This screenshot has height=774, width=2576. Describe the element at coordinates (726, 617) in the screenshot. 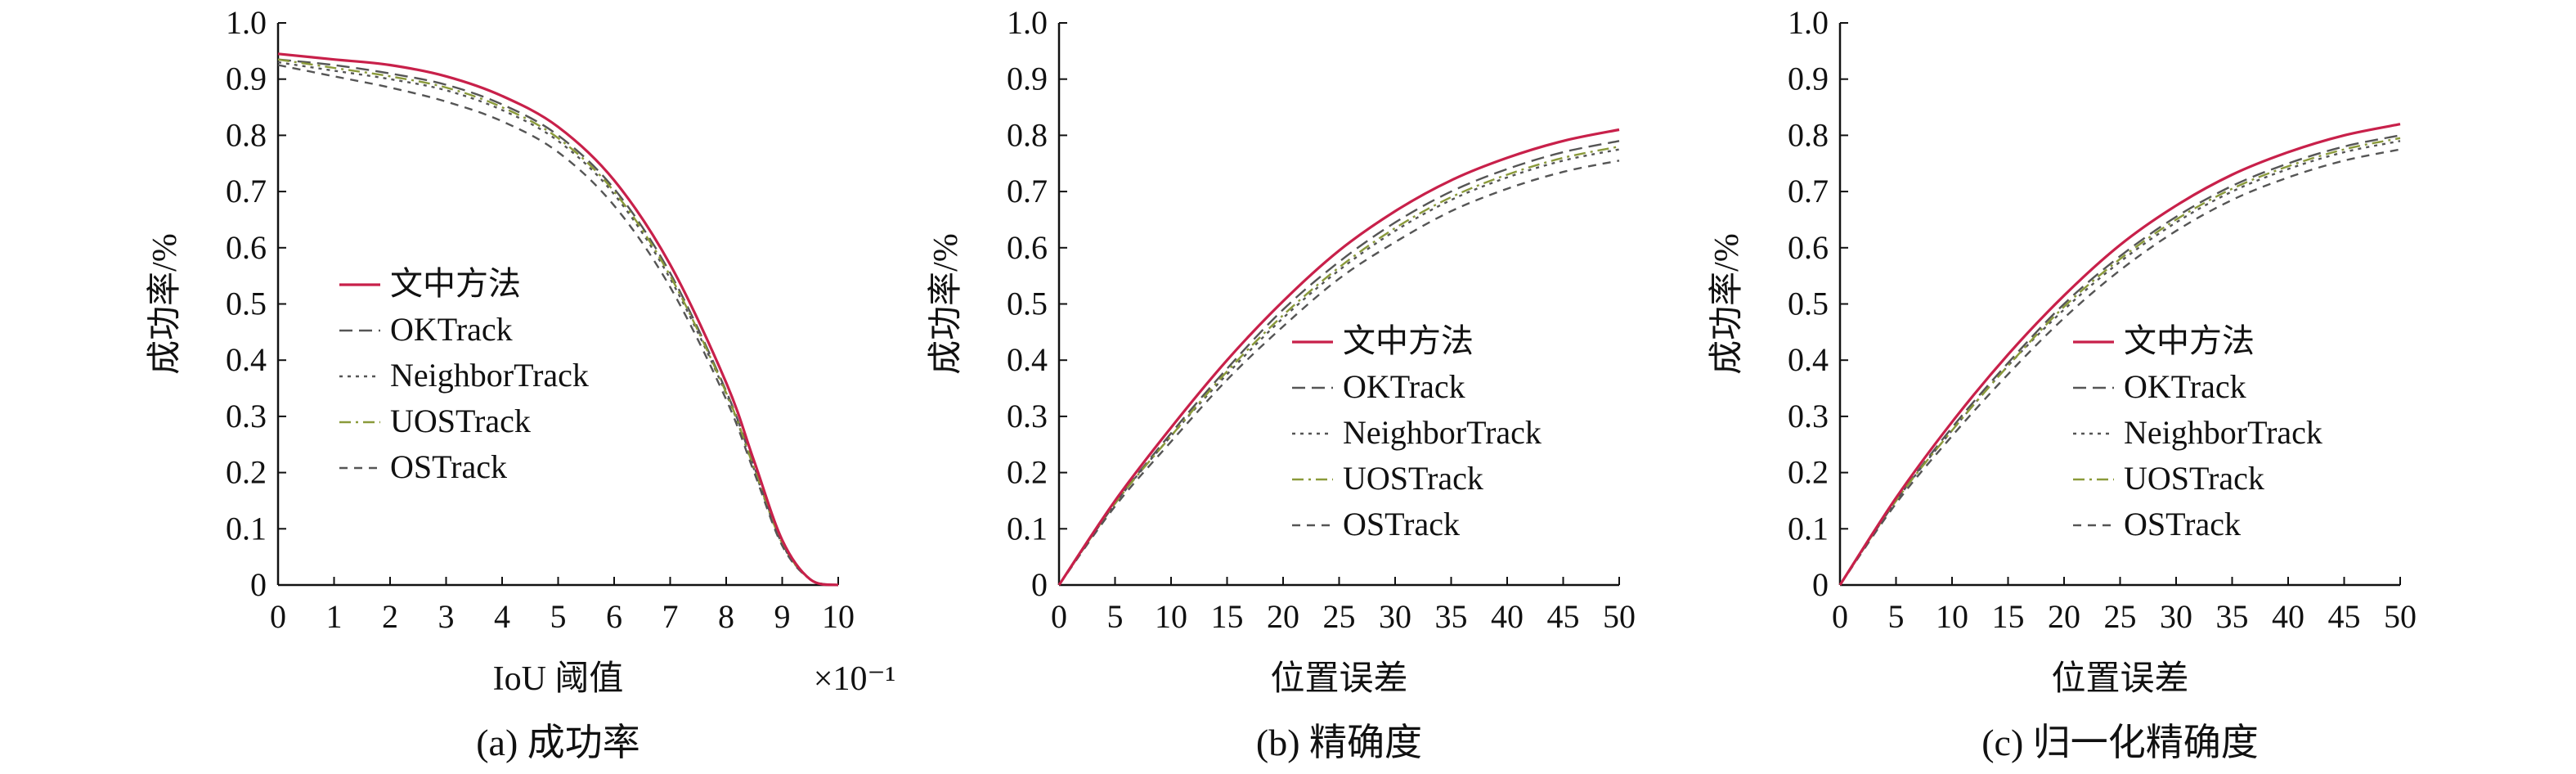

I see `x-tick-label: 8` at that location.